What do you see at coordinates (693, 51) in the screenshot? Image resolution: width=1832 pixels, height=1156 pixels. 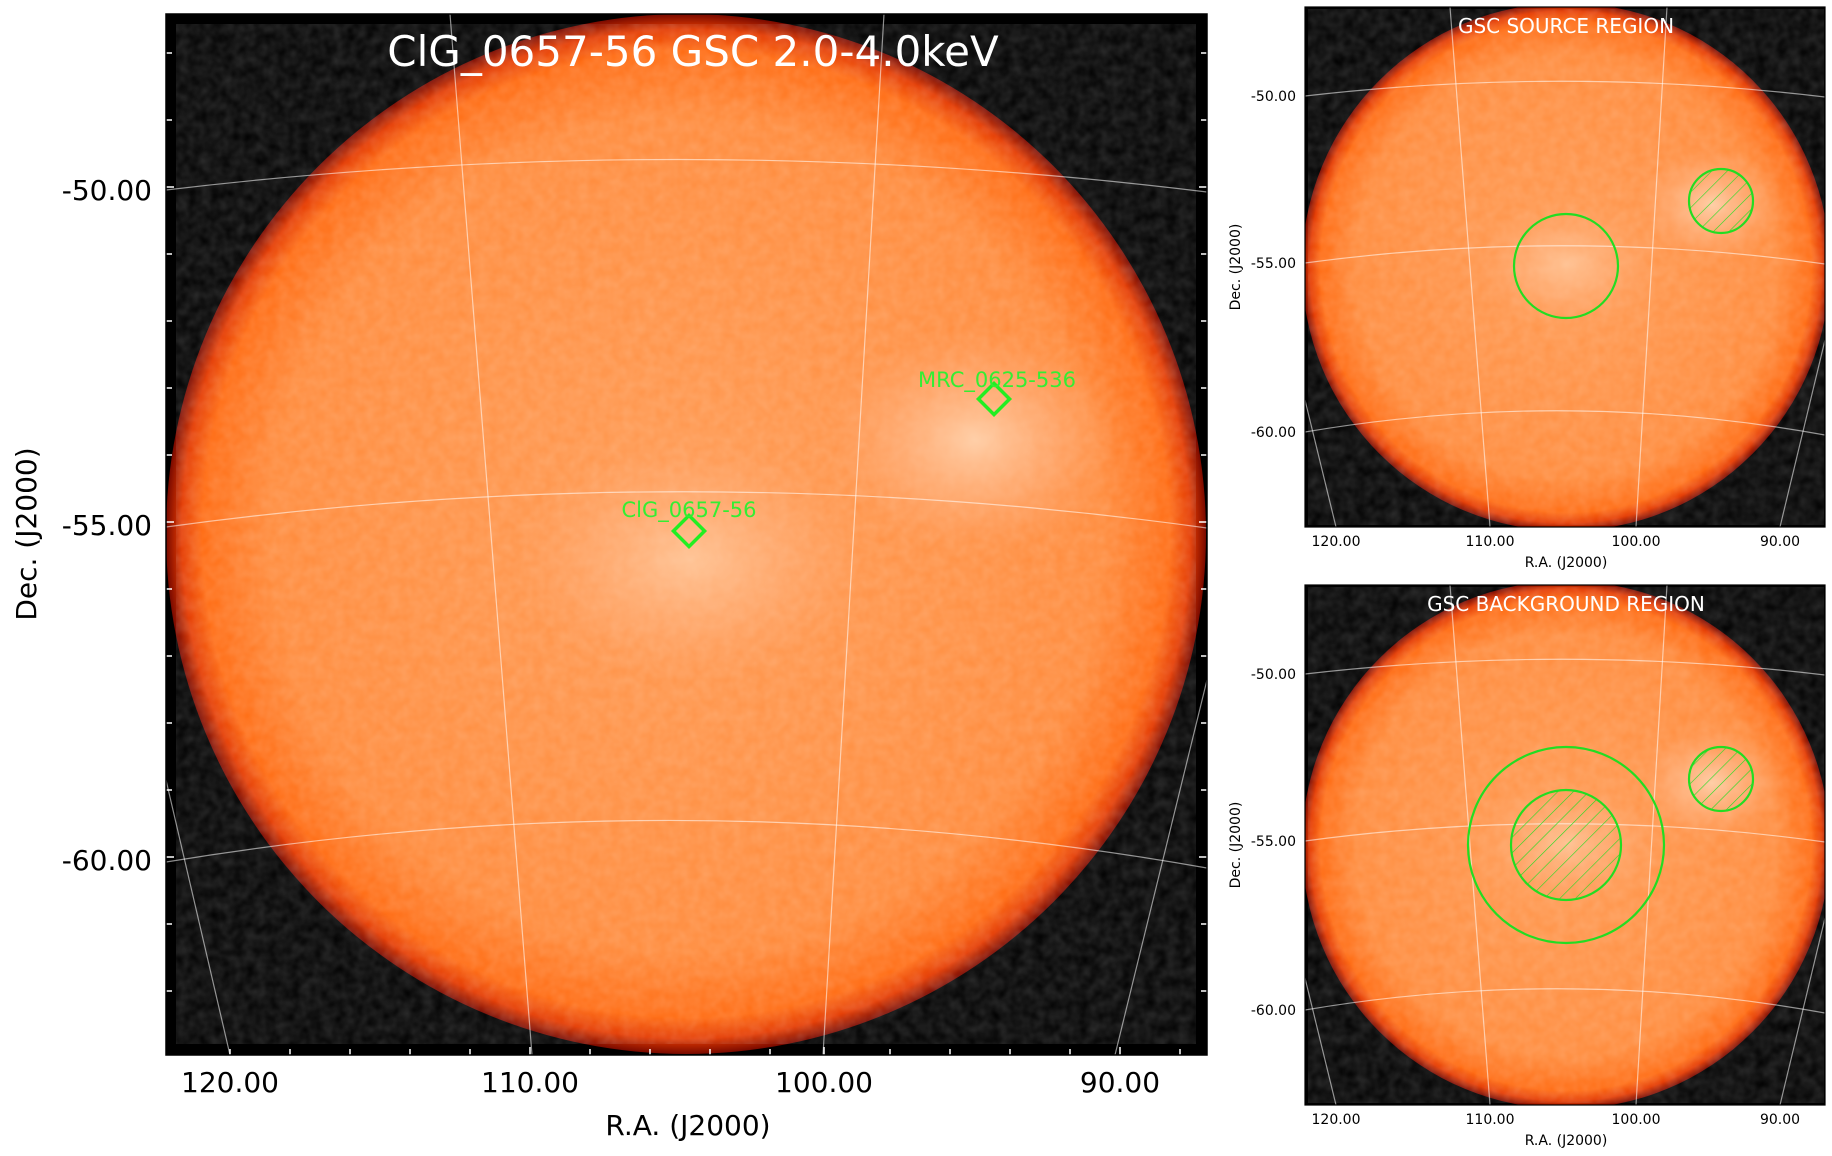 I see `main-panel-title: ClG_0657-56 GSC 2.0-4.0keV` at bounding box center [693, 51].